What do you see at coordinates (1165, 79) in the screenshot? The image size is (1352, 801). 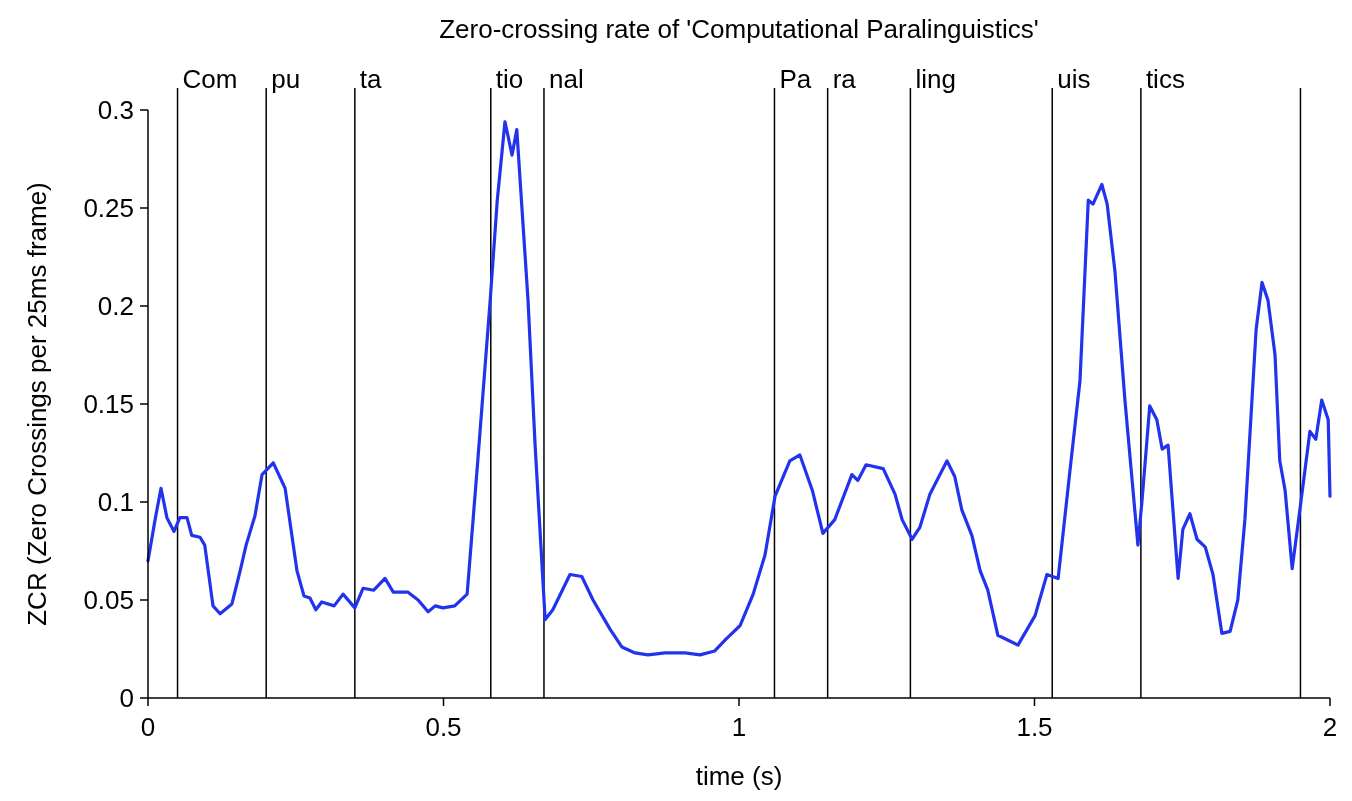 I see `ref-line-label: tics` at bounding box center [1165, 79].